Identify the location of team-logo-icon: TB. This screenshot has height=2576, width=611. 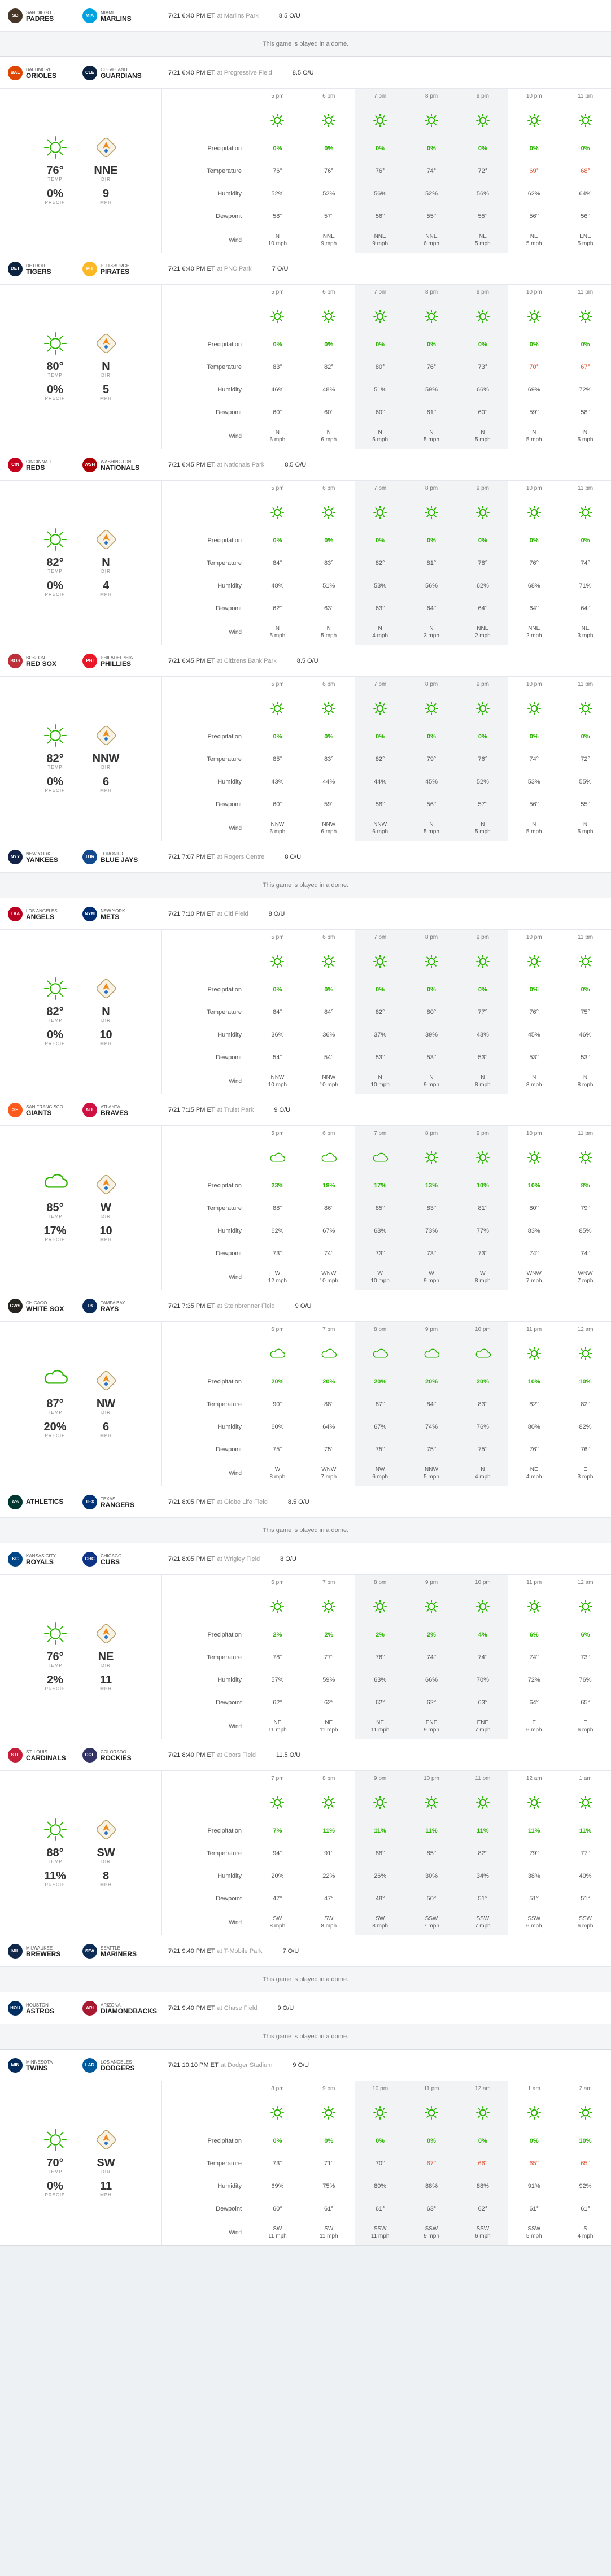
(89, 1305).